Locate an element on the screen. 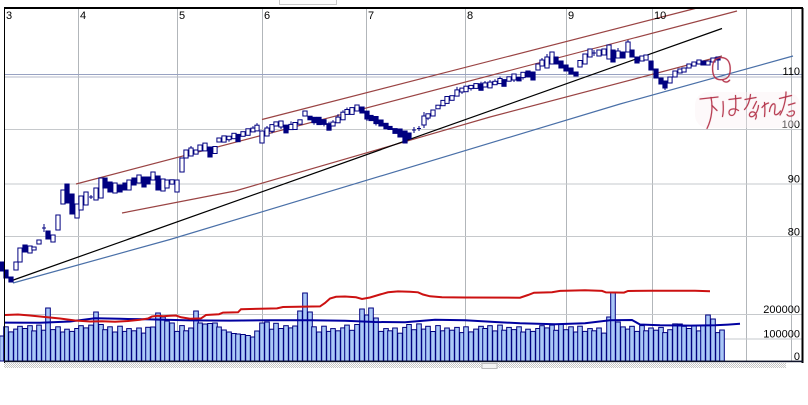 Image resolution: width=808 pixels, height=405 pixels. svg-text: 0 is located at coordinates (797, 357).